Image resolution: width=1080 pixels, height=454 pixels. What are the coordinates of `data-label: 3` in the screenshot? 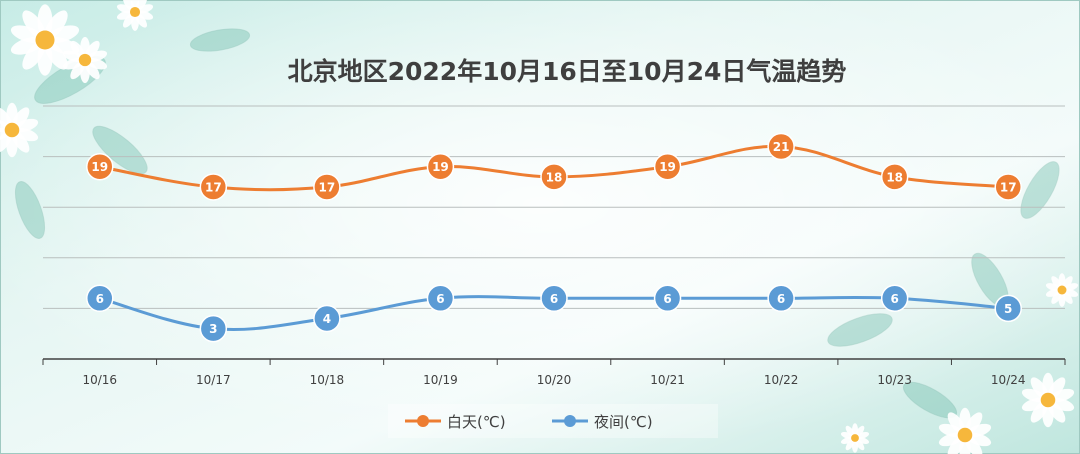 It's located at (213, 329).